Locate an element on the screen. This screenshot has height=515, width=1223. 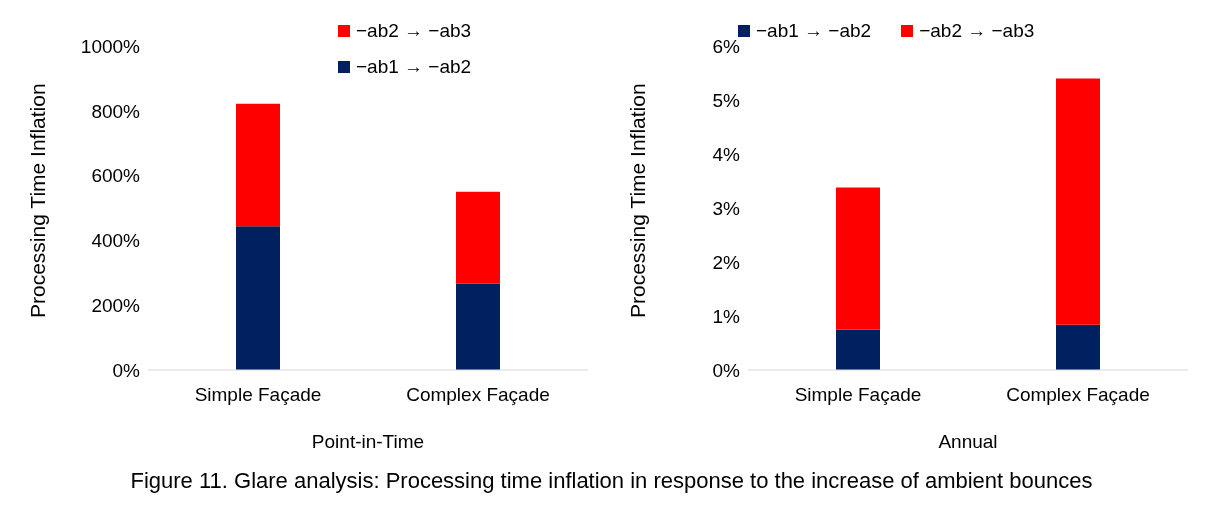
y-tick-label: 600% is located at coordinates (116, 176).